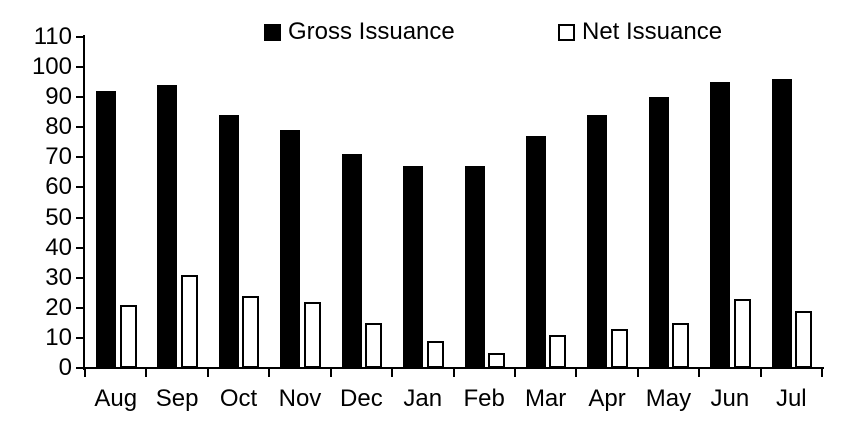  What do you see at coordinates (300, 398) in the screenshot?
I see `x-axis-label-nov: Nov` at bounding box center [300, 398].